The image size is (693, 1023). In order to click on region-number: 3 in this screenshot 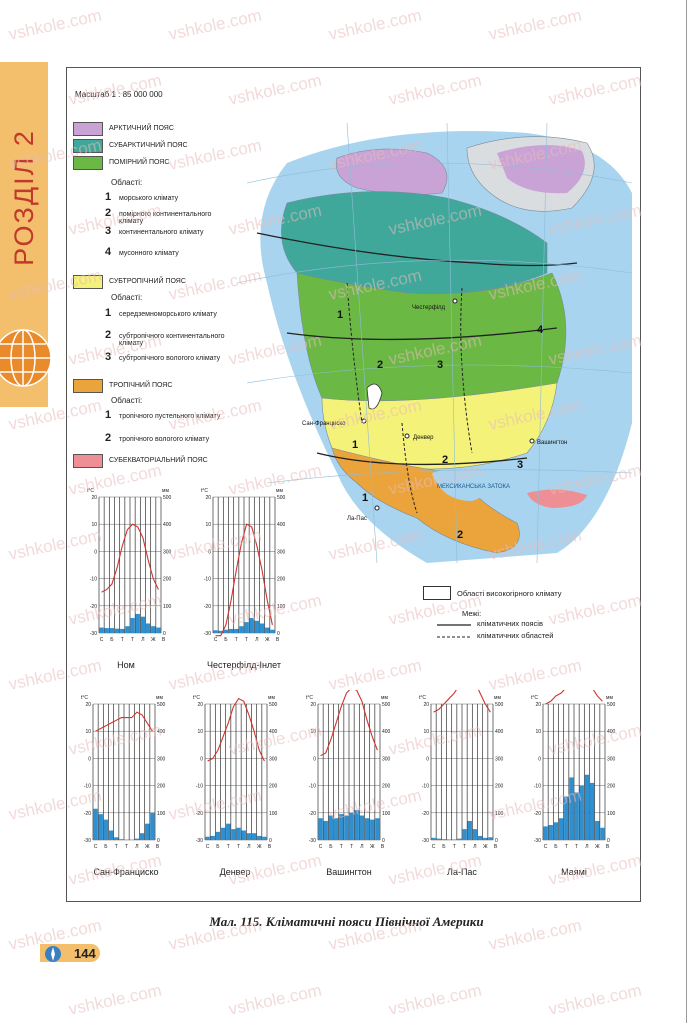, I will do `click(440, 365)`.